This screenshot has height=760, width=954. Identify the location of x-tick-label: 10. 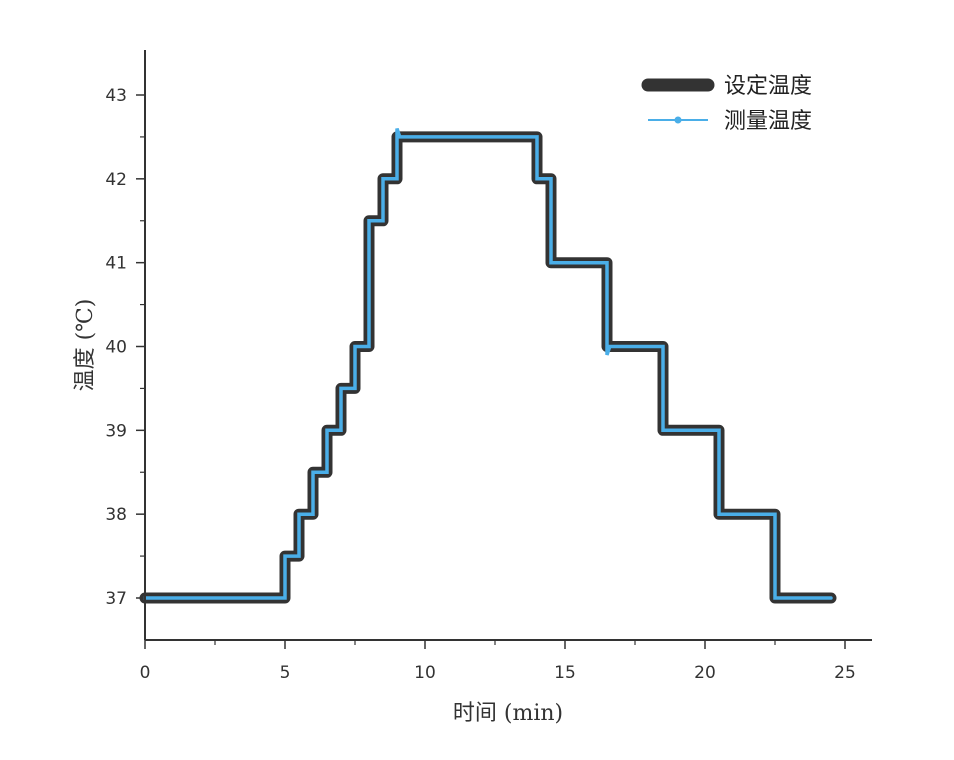
(425, 673).